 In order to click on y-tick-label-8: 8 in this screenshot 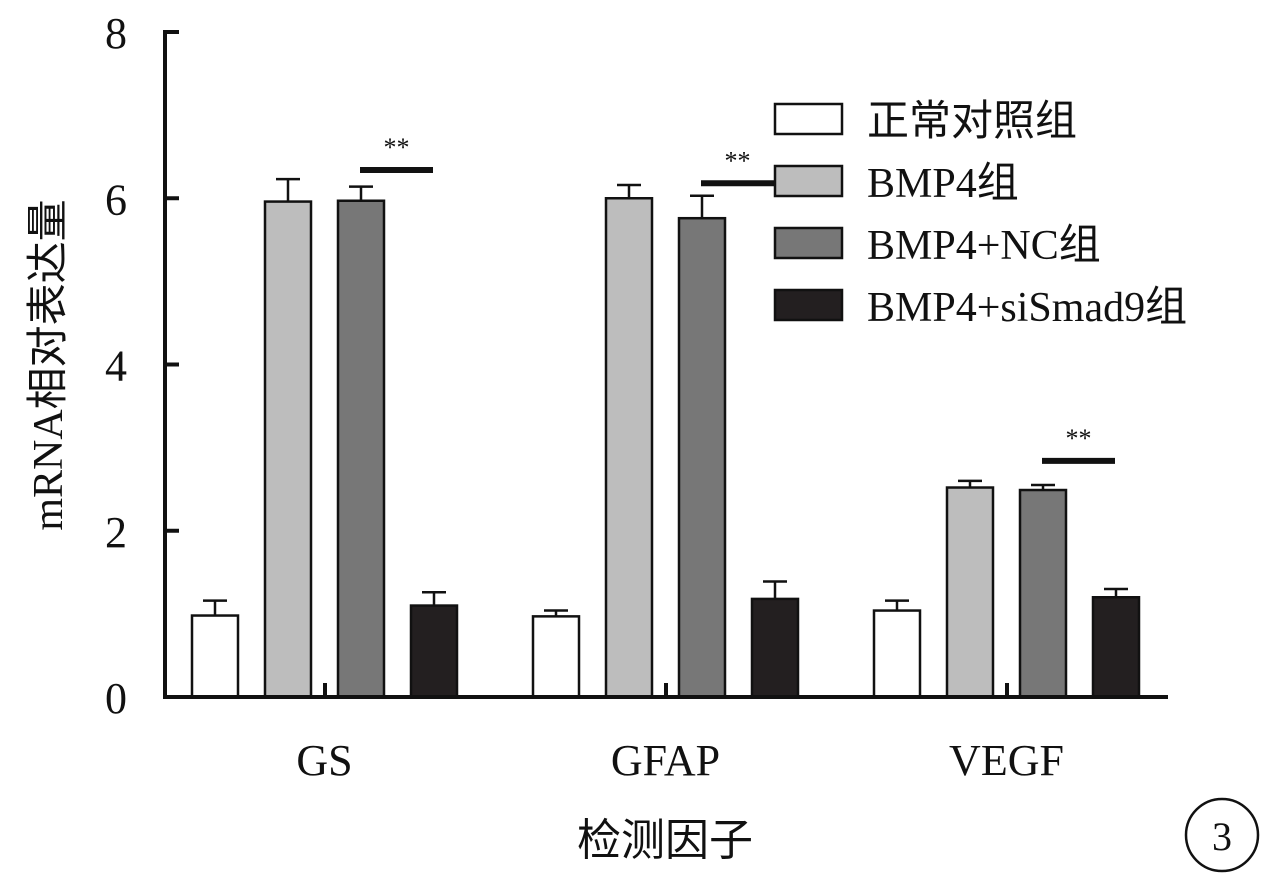, I will do `click(116, 33)`.